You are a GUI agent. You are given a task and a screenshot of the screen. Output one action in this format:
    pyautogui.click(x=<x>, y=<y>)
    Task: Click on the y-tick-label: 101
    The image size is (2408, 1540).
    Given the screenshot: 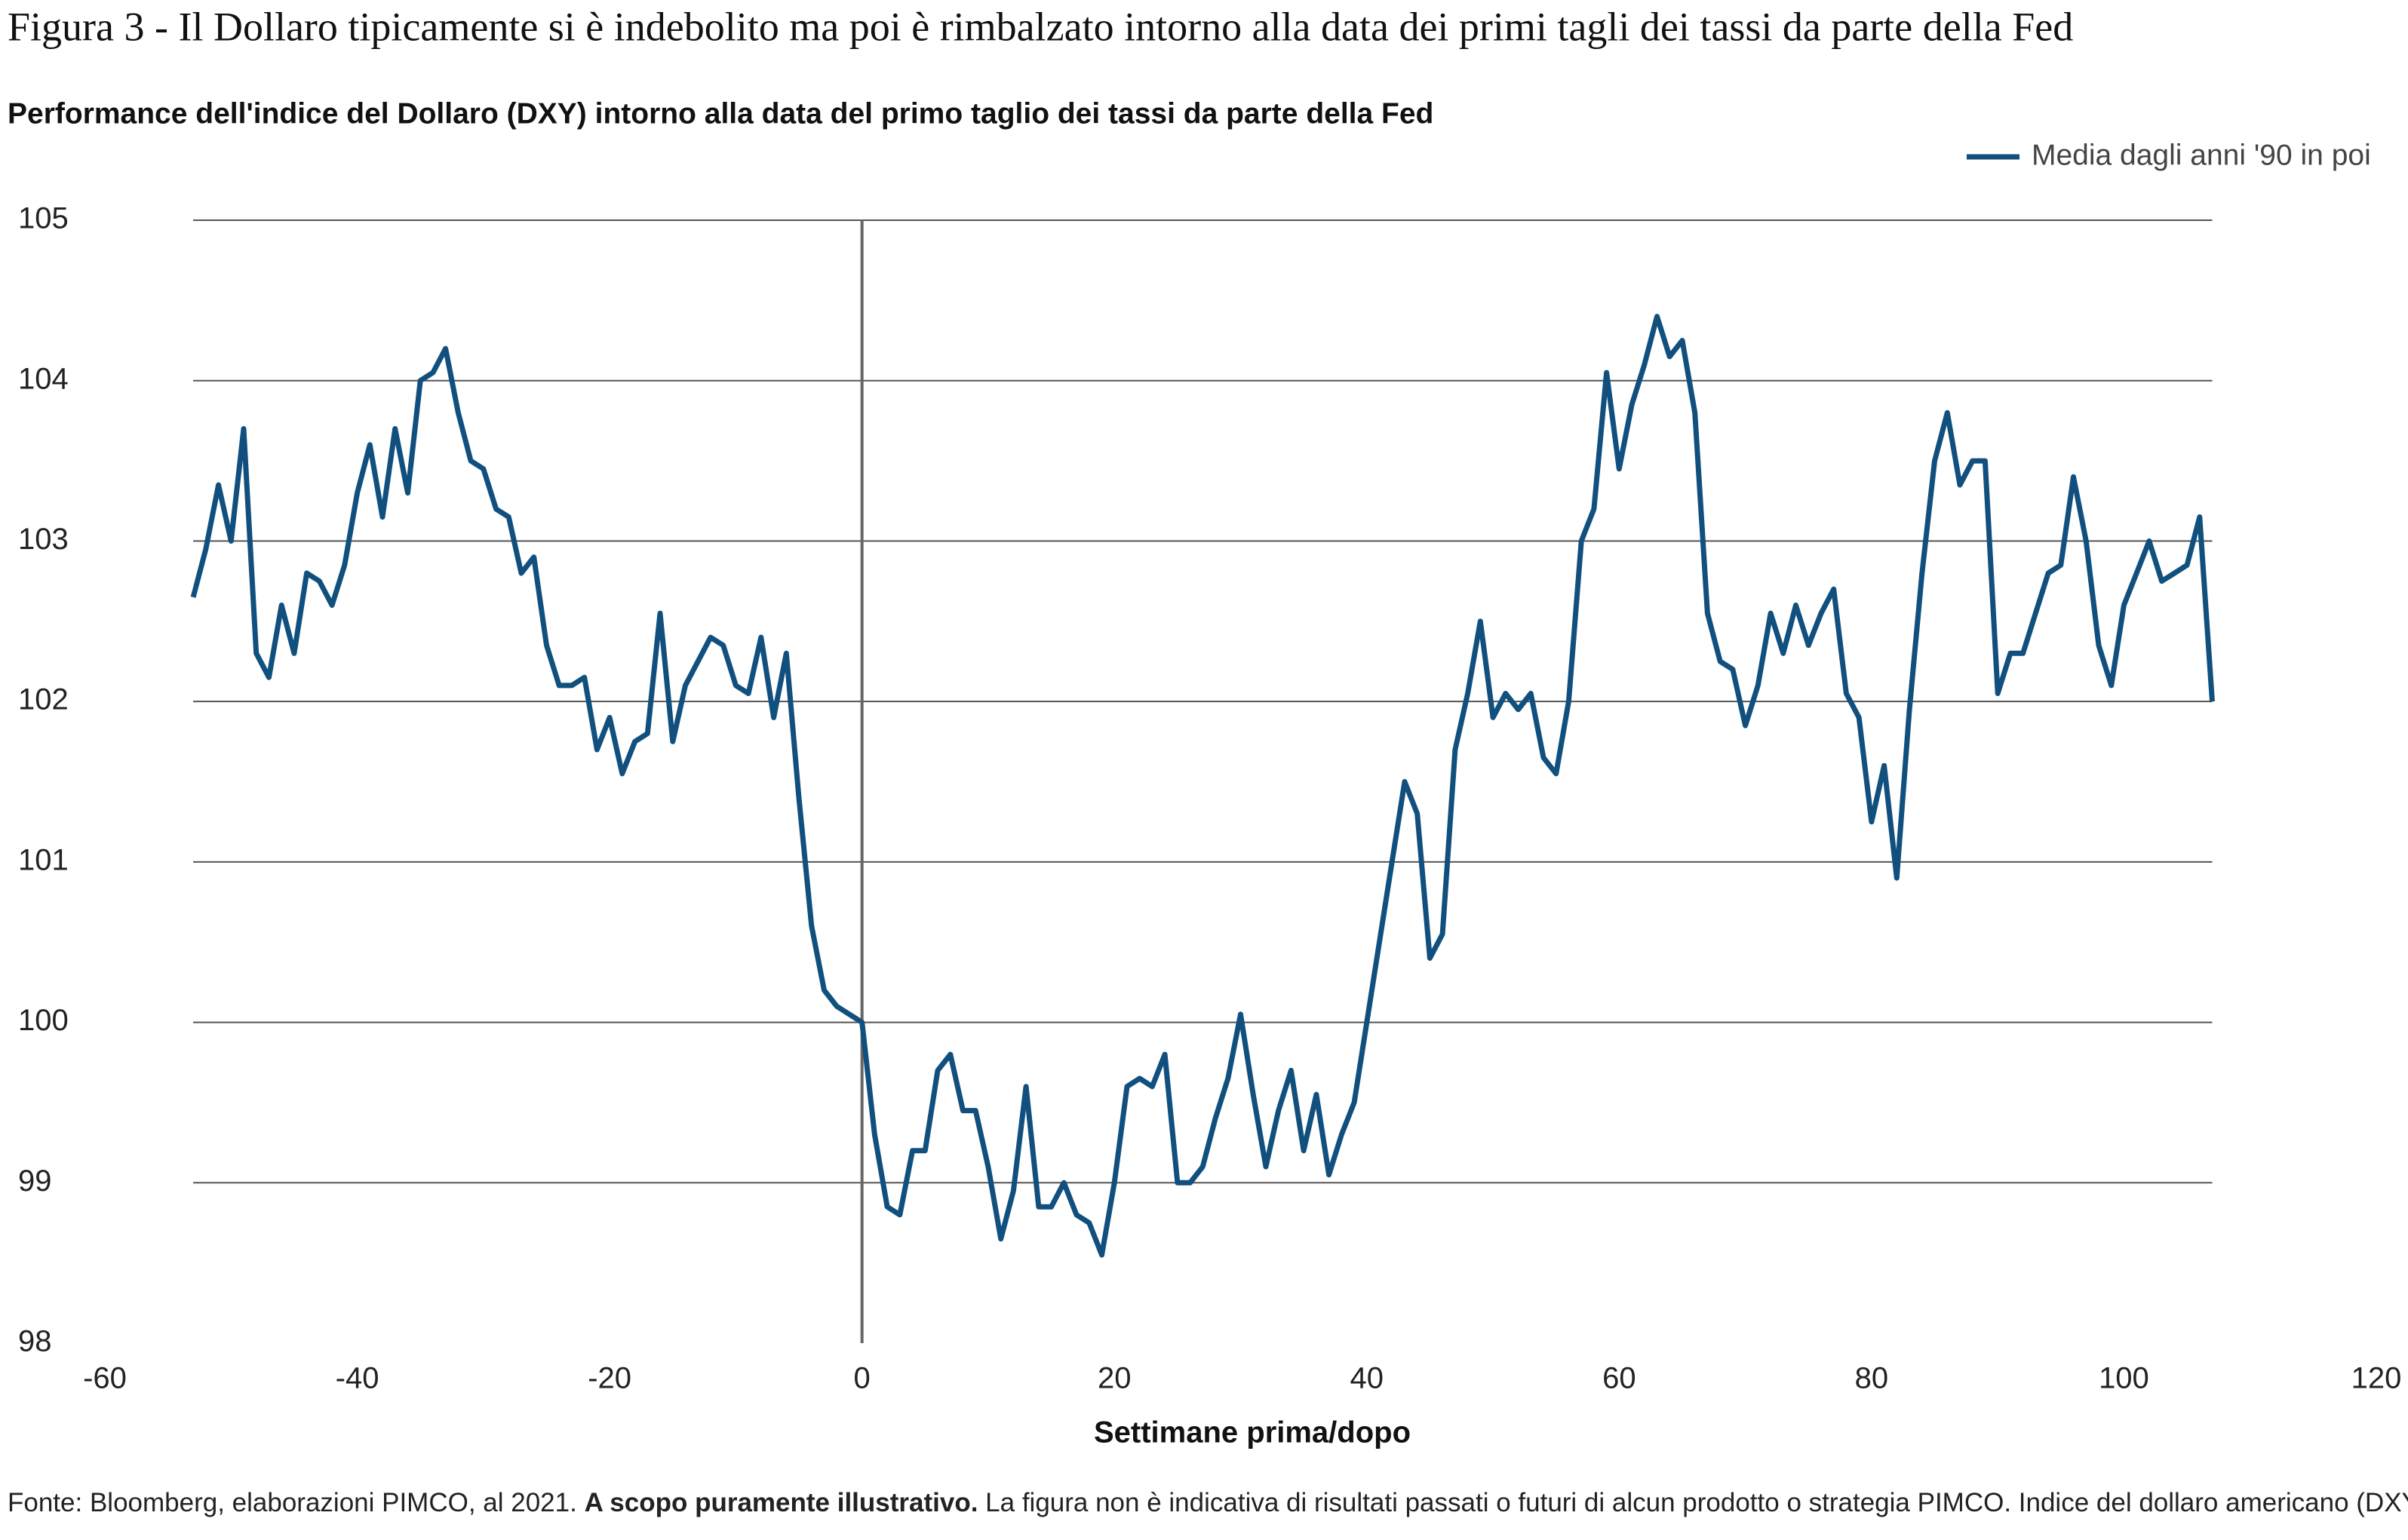 What is the action you would take?
    pyautogui.click(x=43, y=859)
    